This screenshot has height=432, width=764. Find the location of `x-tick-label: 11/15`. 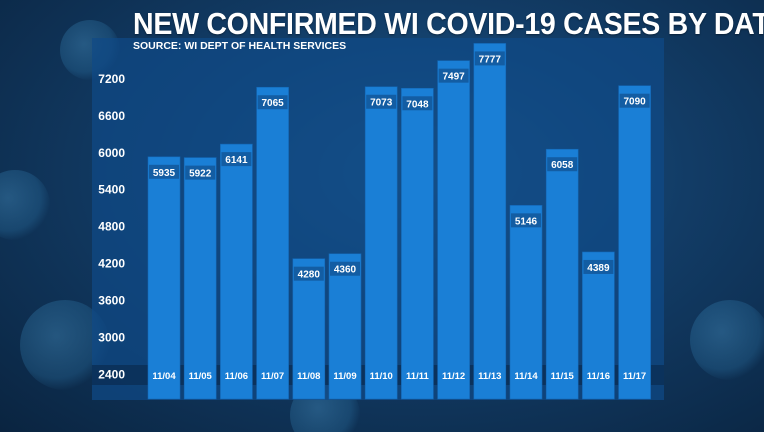

x-tick-label: 11/15 is located at coordinates (563, 376).